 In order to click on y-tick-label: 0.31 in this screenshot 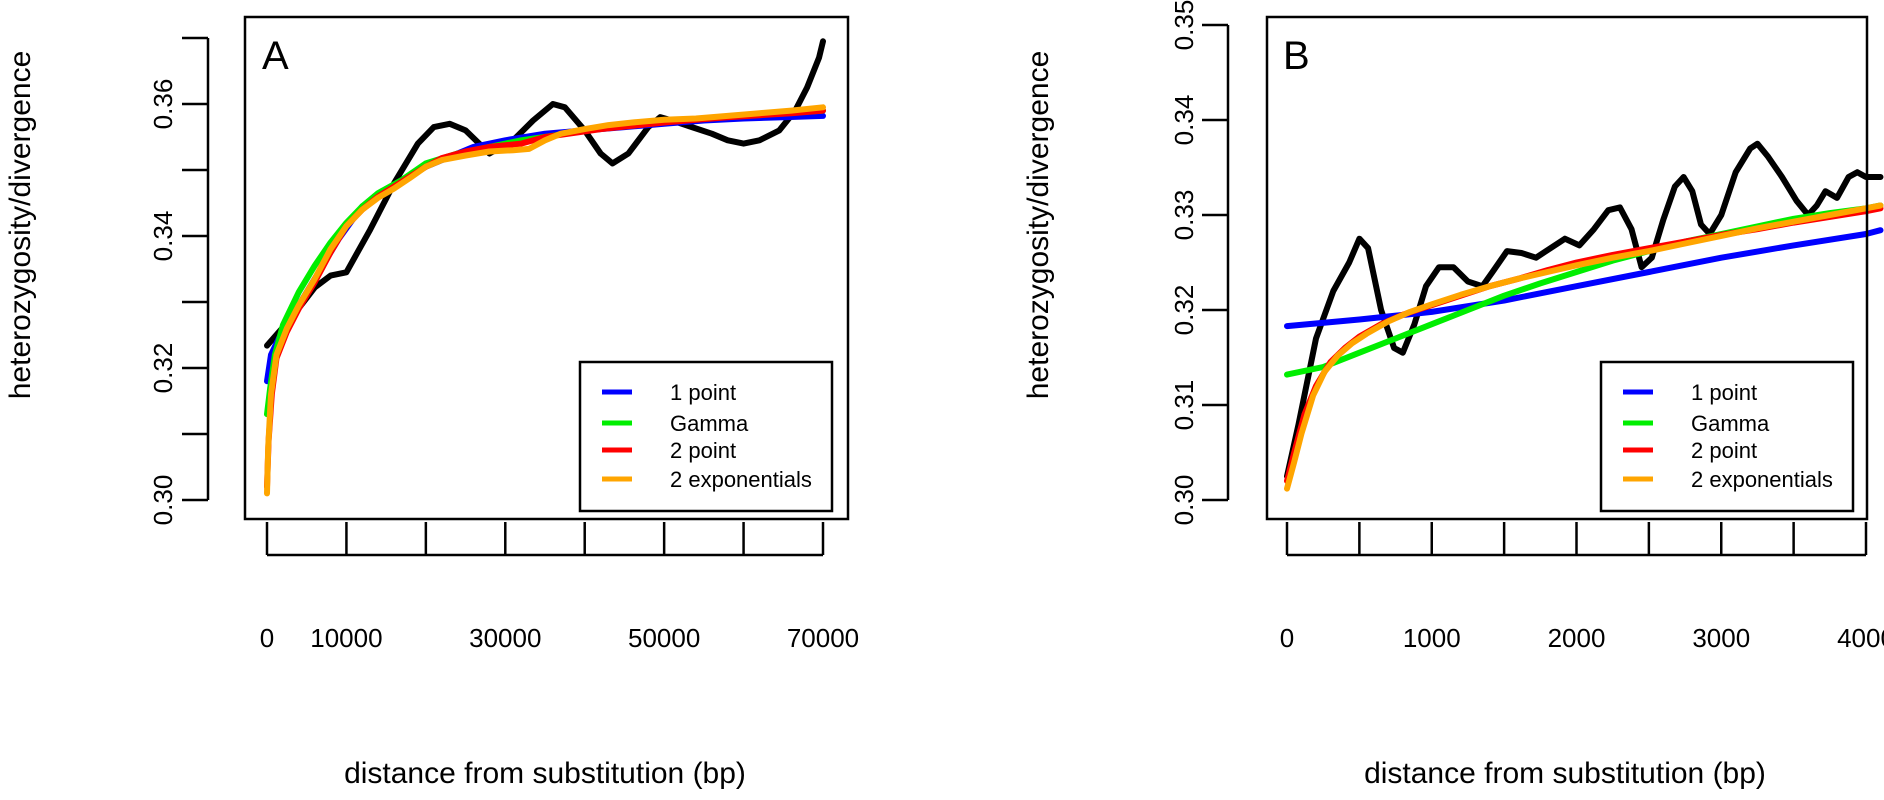, I will do `click(1184, 405)`.